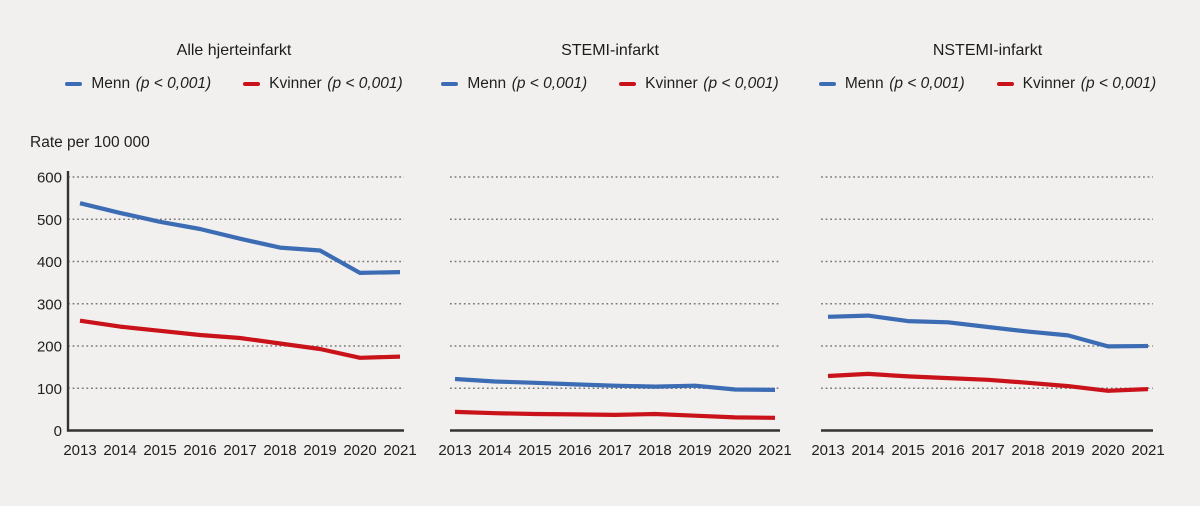  What do you see at coordinates (610, 50) in the screenshot?
I see `panel-title: STEMI-infarkt` at bounding box center [610, 50].